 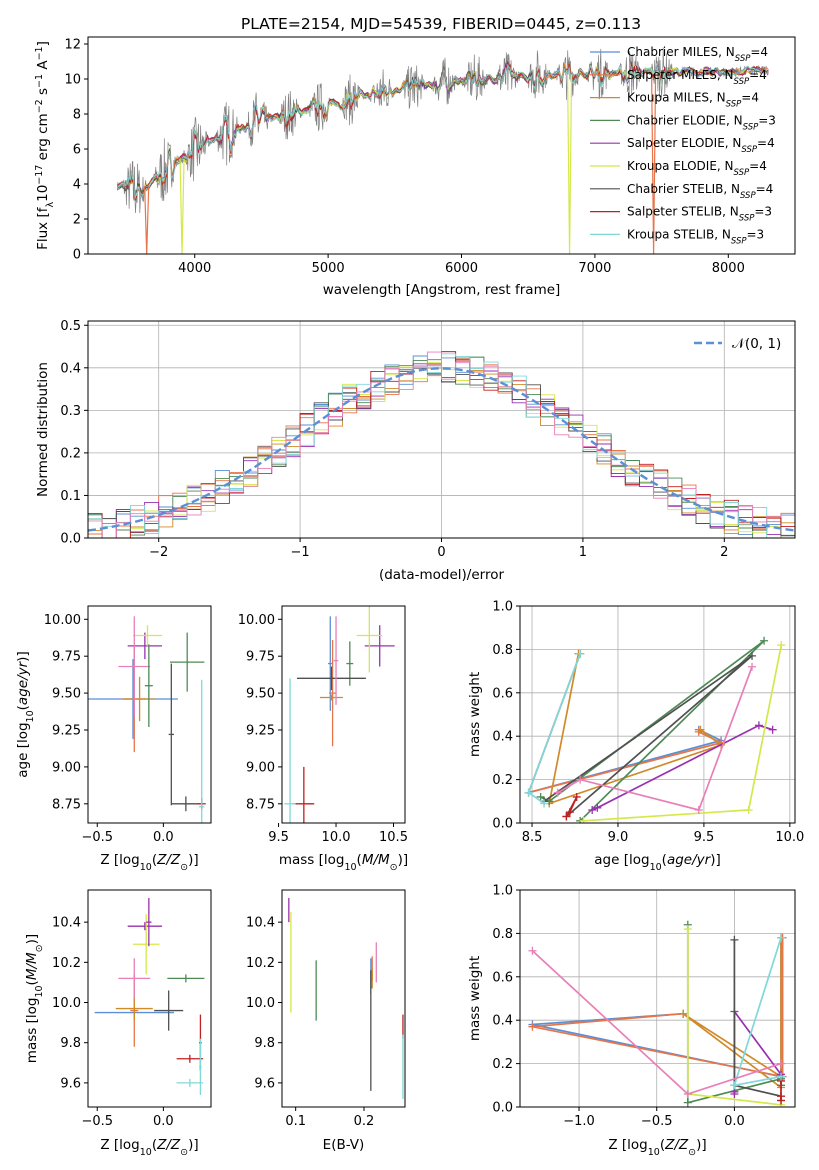 I want to click on label-part: ⊙, so click(x=184, y=1152).